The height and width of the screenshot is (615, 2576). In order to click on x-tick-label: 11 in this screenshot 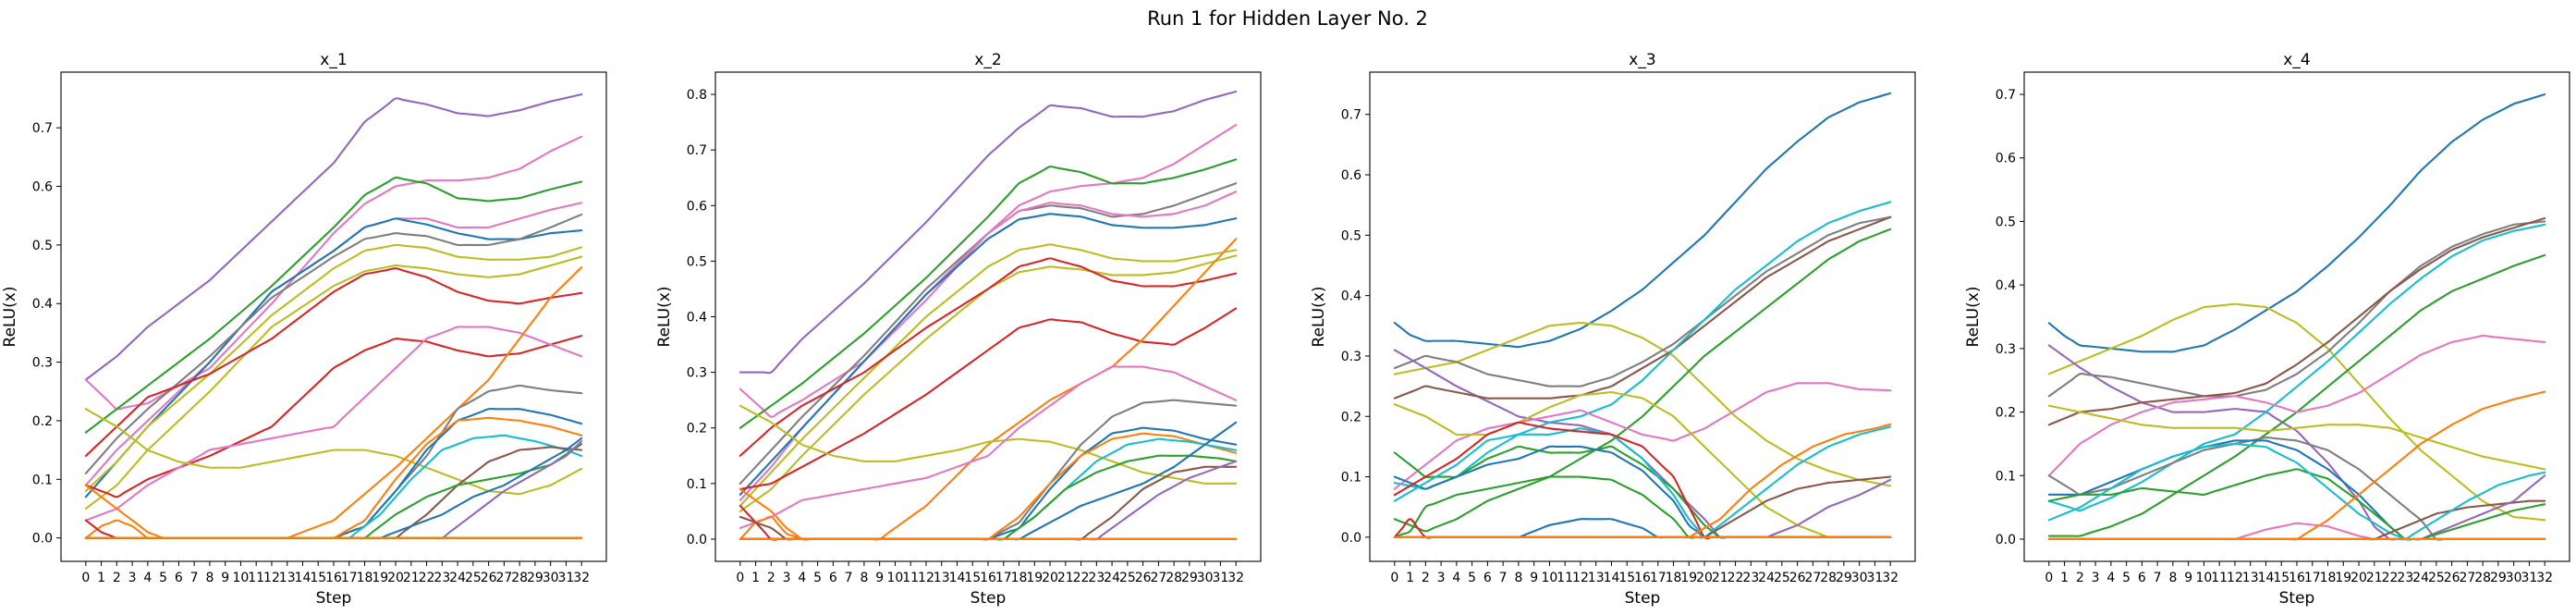, I will do `click(2219, 578)`.